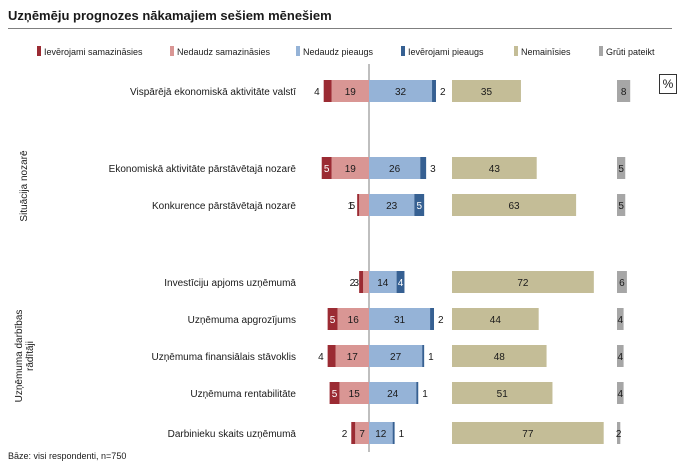 The image size is (680, 469). I want to click on legend-label: Grūti pateikt, so click(630, 52).